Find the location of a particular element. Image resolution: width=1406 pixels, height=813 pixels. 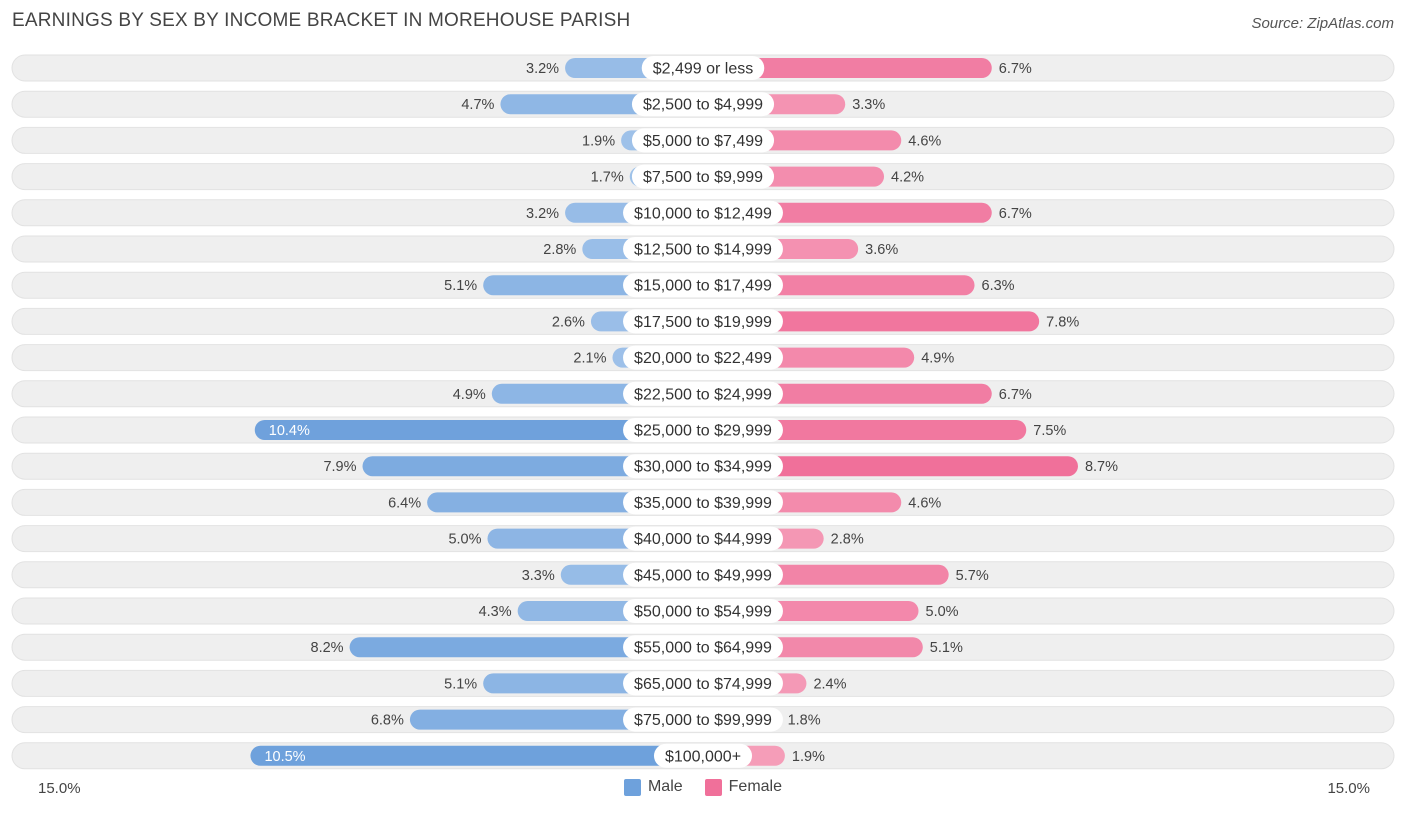

category-label: $17,500 to $19,999 is located at coordinates (703, 322).